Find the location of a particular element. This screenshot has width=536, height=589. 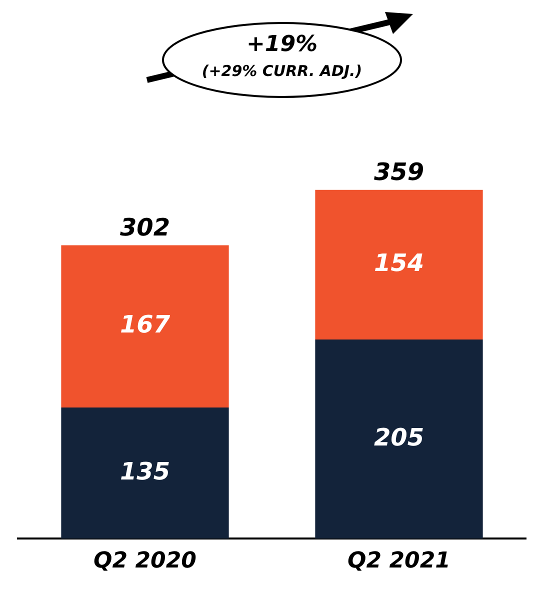

total-label: 359 is located at coordinates (399, 172).